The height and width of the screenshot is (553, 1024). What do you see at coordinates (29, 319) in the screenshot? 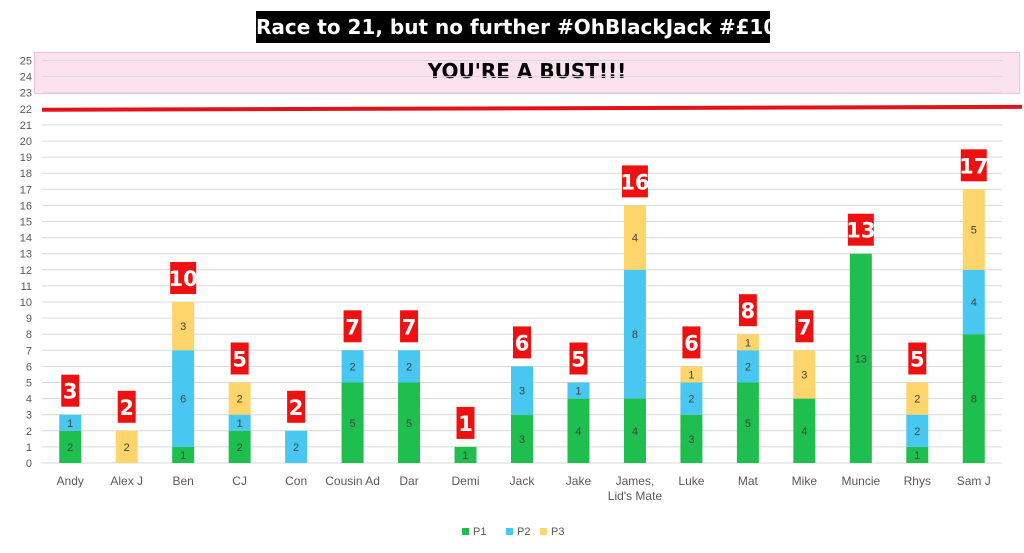
I see `y-tick-label: 9` at bounding box center [29, 319].